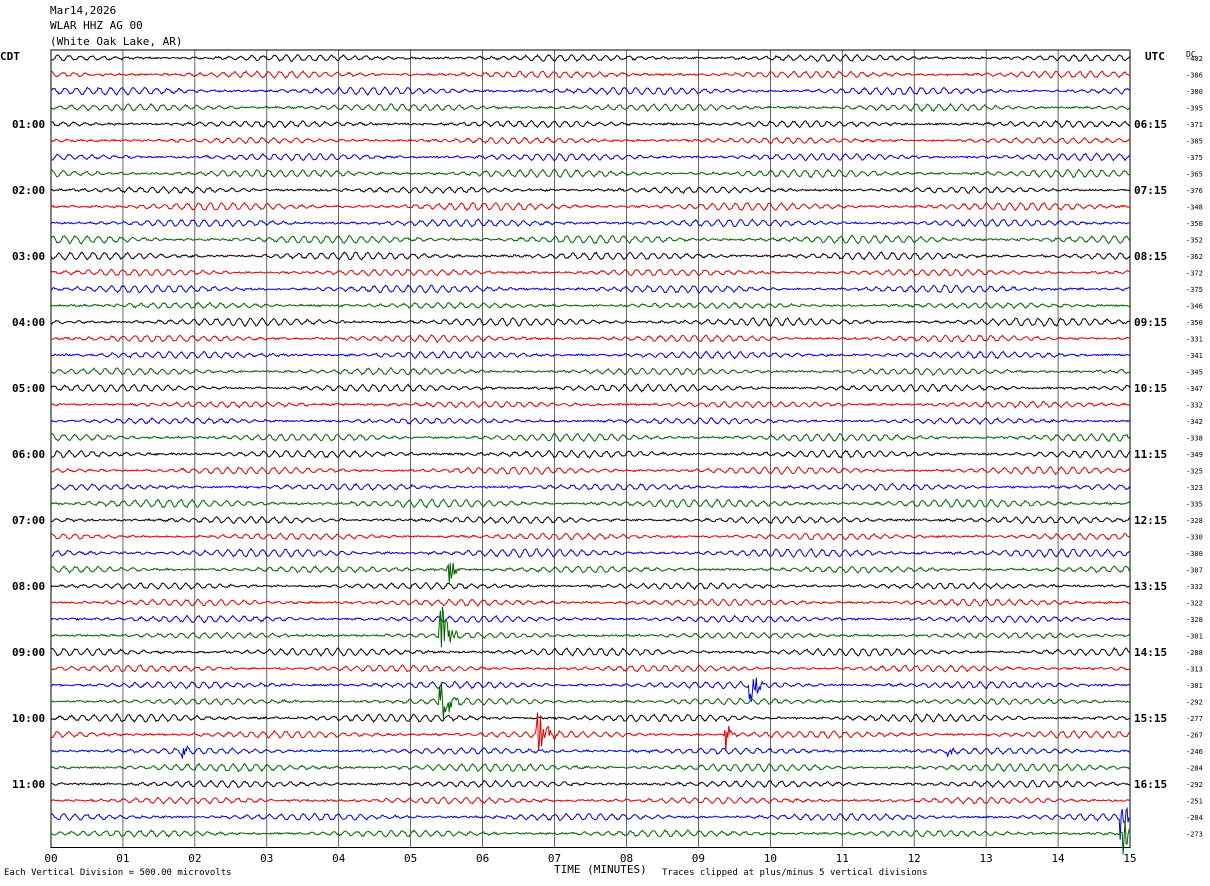 The image size is (1210, 886). Describe the element at coordinates (1194, 191) in the screenshot. I see `dc-offset-label: -376` at that location.